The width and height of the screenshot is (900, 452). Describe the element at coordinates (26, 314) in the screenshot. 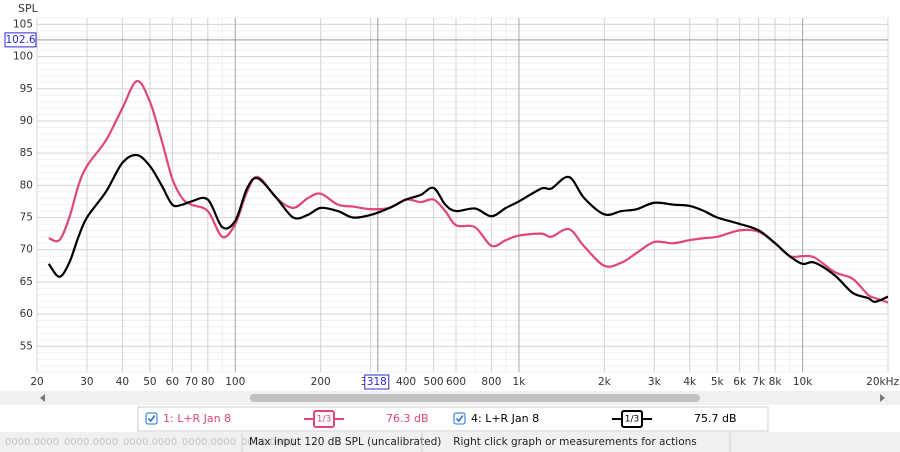

I see `y-tick-label: 60` at that location.